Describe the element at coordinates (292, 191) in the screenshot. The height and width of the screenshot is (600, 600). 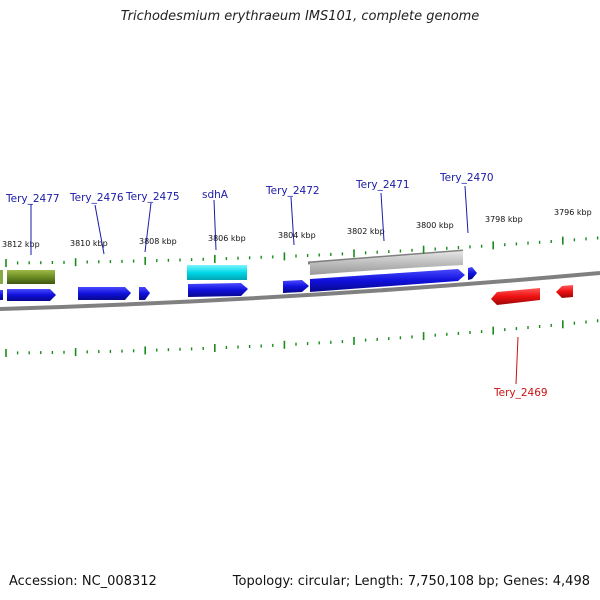
I see `gene-label-tery-2472: Tery_2472` at that location.